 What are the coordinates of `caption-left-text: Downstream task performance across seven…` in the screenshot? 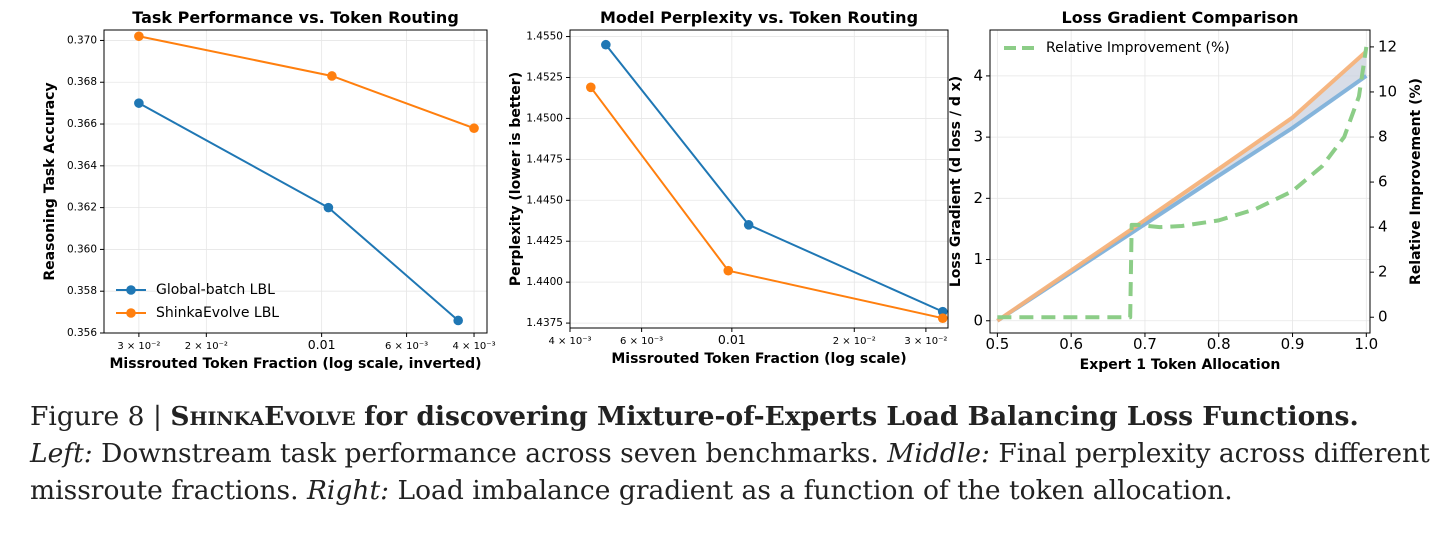 It's located at (490, 453).